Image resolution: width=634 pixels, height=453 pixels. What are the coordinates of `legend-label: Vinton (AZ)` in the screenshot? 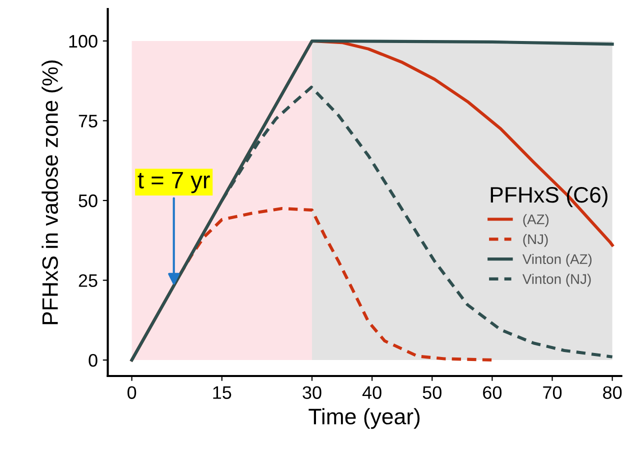 It's located at (557, 260).